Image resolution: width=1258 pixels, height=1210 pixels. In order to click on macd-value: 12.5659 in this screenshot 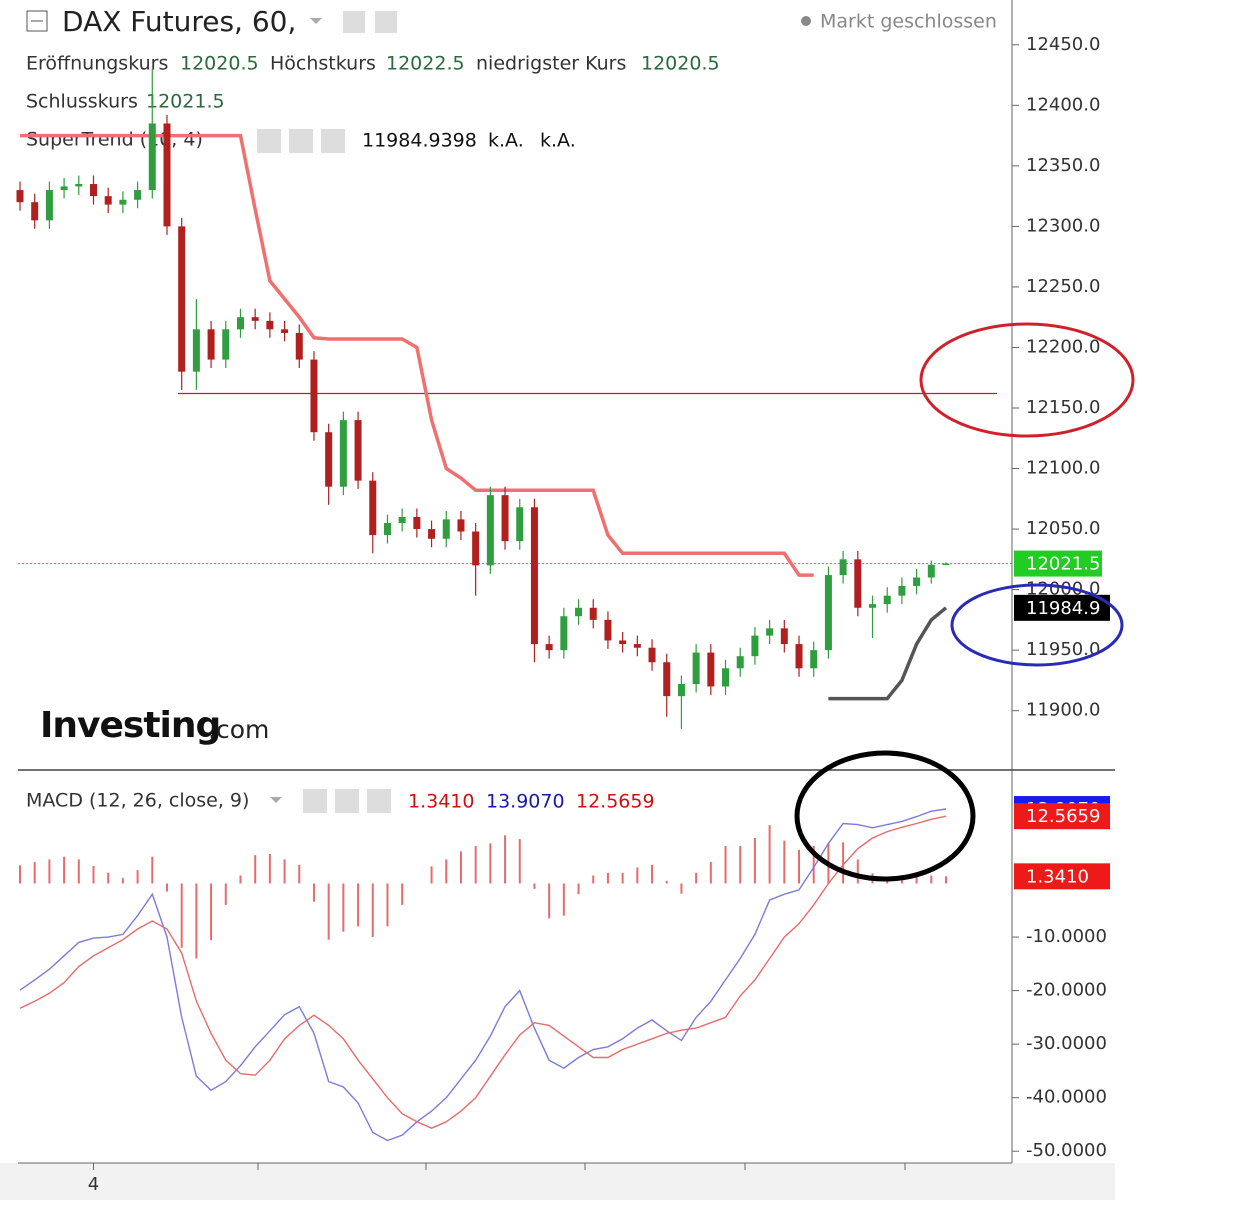, I will do `click(615, 802)`.